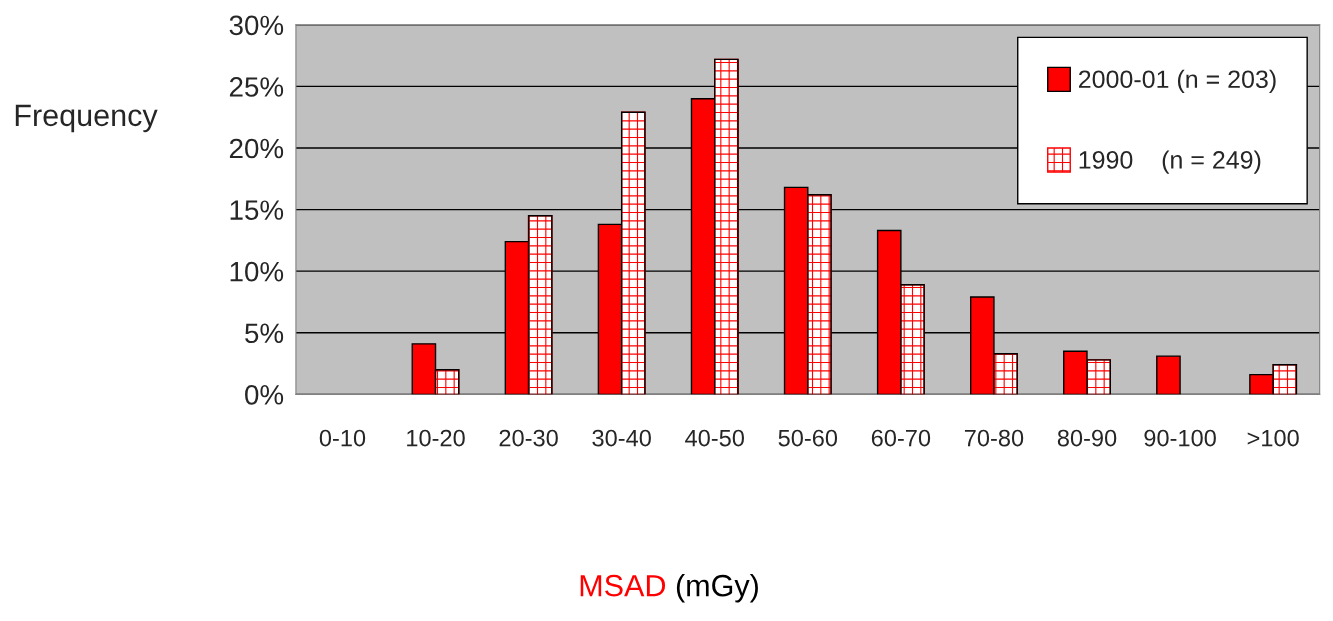  Describe the element at coordinates (257, 210) in the screenshot. I see `y-tick-label: 15%` at that location.